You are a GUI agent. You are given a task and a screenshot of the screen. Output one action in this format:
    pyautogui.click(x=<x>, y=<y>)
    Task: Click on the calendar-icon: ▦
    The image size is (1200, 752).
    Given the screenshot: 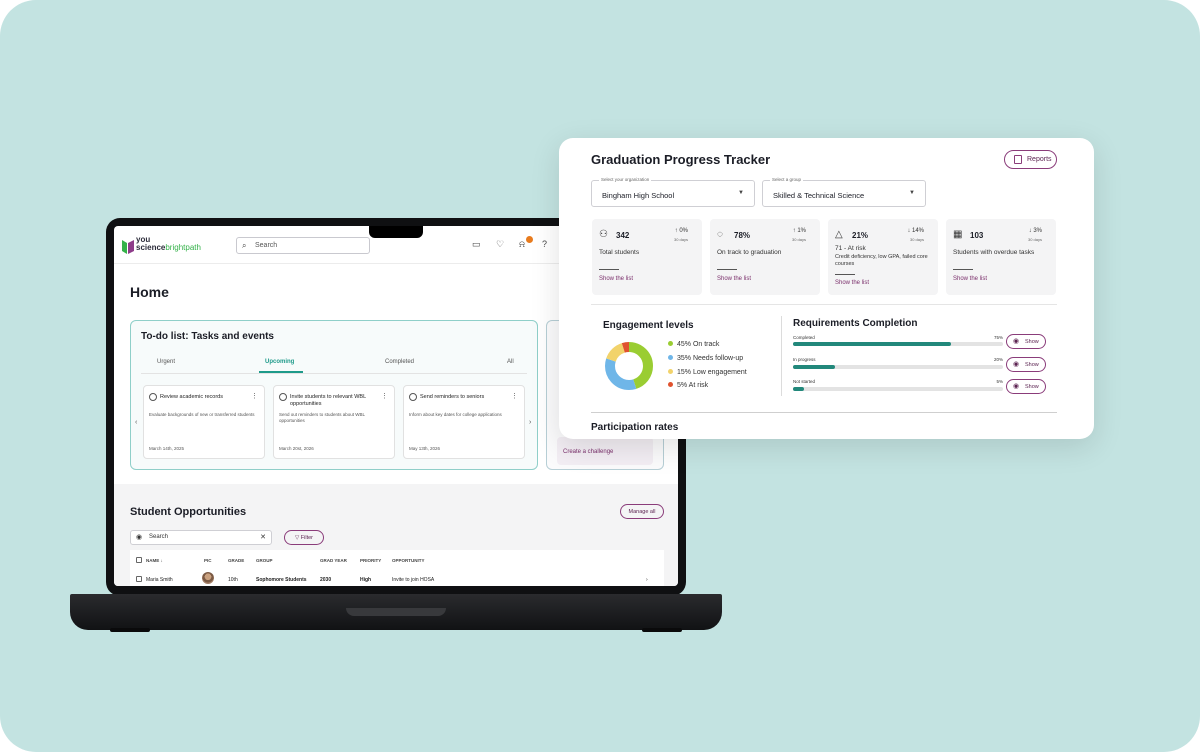 What is the action you would take?
    pyautogui.click(x=958, y=234)
    